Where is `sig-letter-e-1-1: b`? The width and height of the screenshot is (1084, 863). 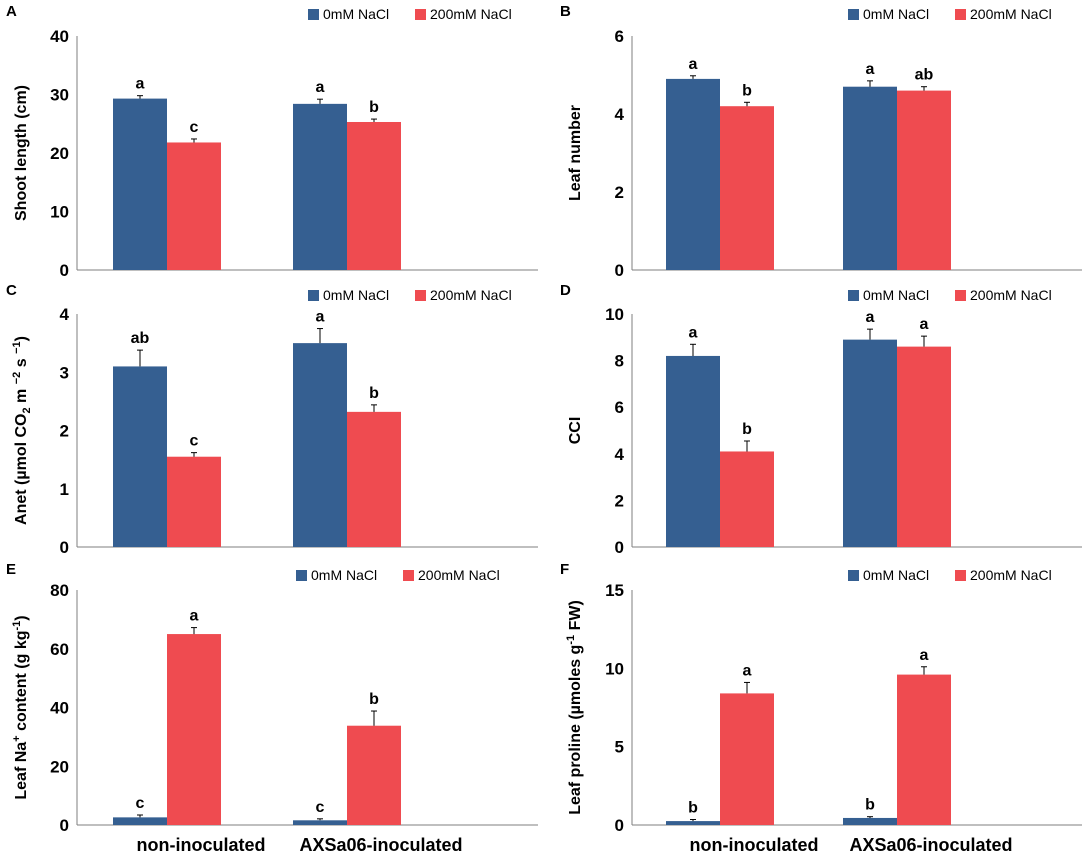 sig-letter-e-1-1: b is located at coordinates (374, 699).